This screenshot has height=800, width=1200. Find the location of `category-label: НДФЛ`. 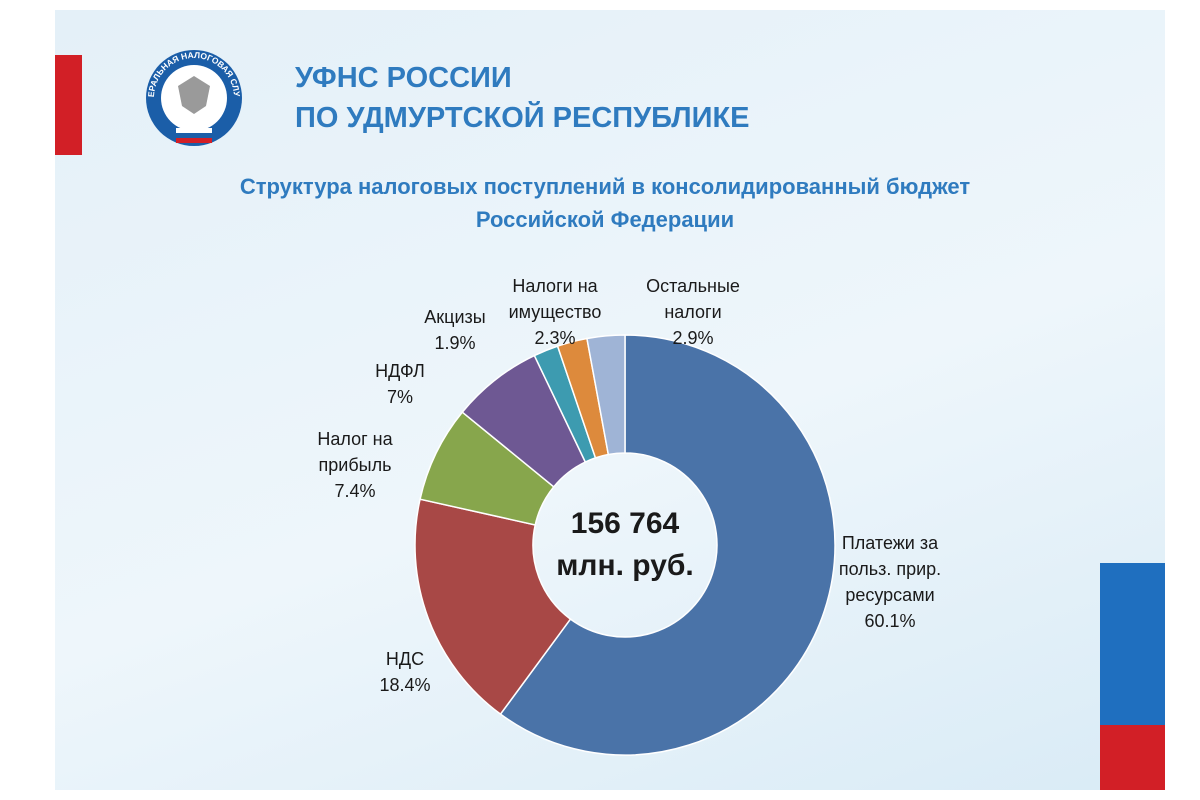

category-label: НДФЛ is located at coordinates (400, 371).